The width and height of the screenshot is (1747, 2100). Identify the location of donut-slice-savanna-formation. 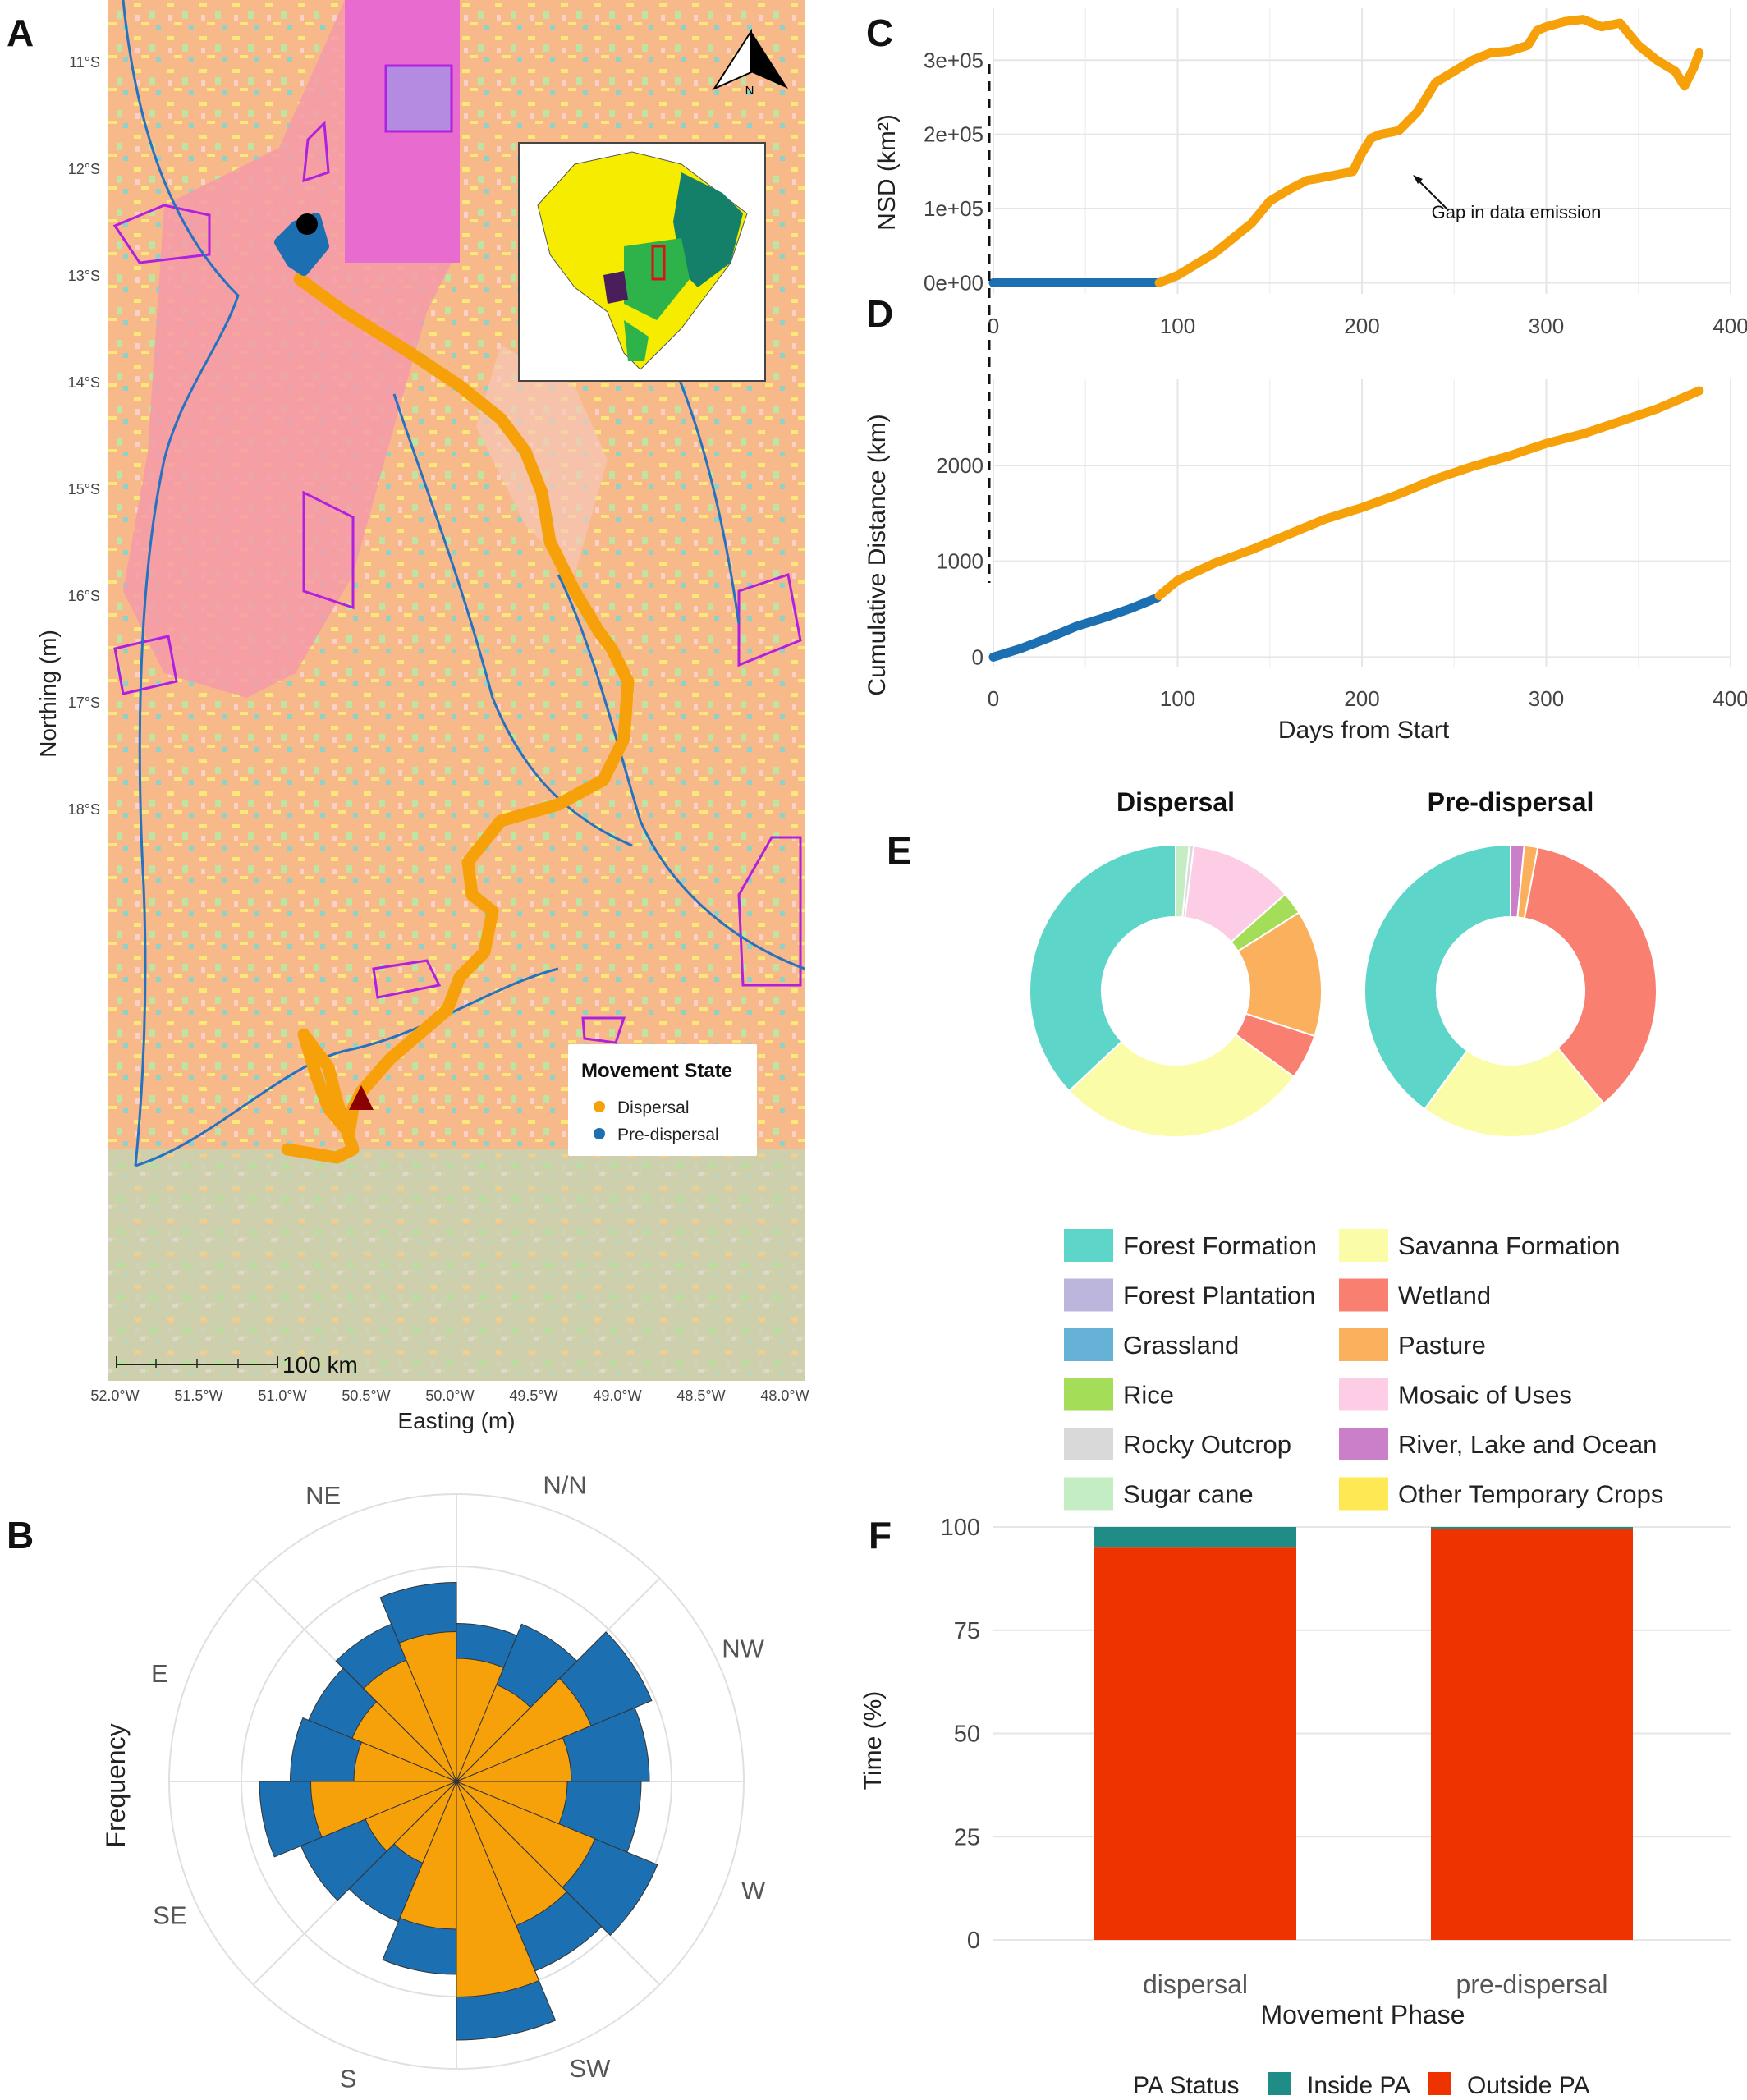
(1514, 1092).